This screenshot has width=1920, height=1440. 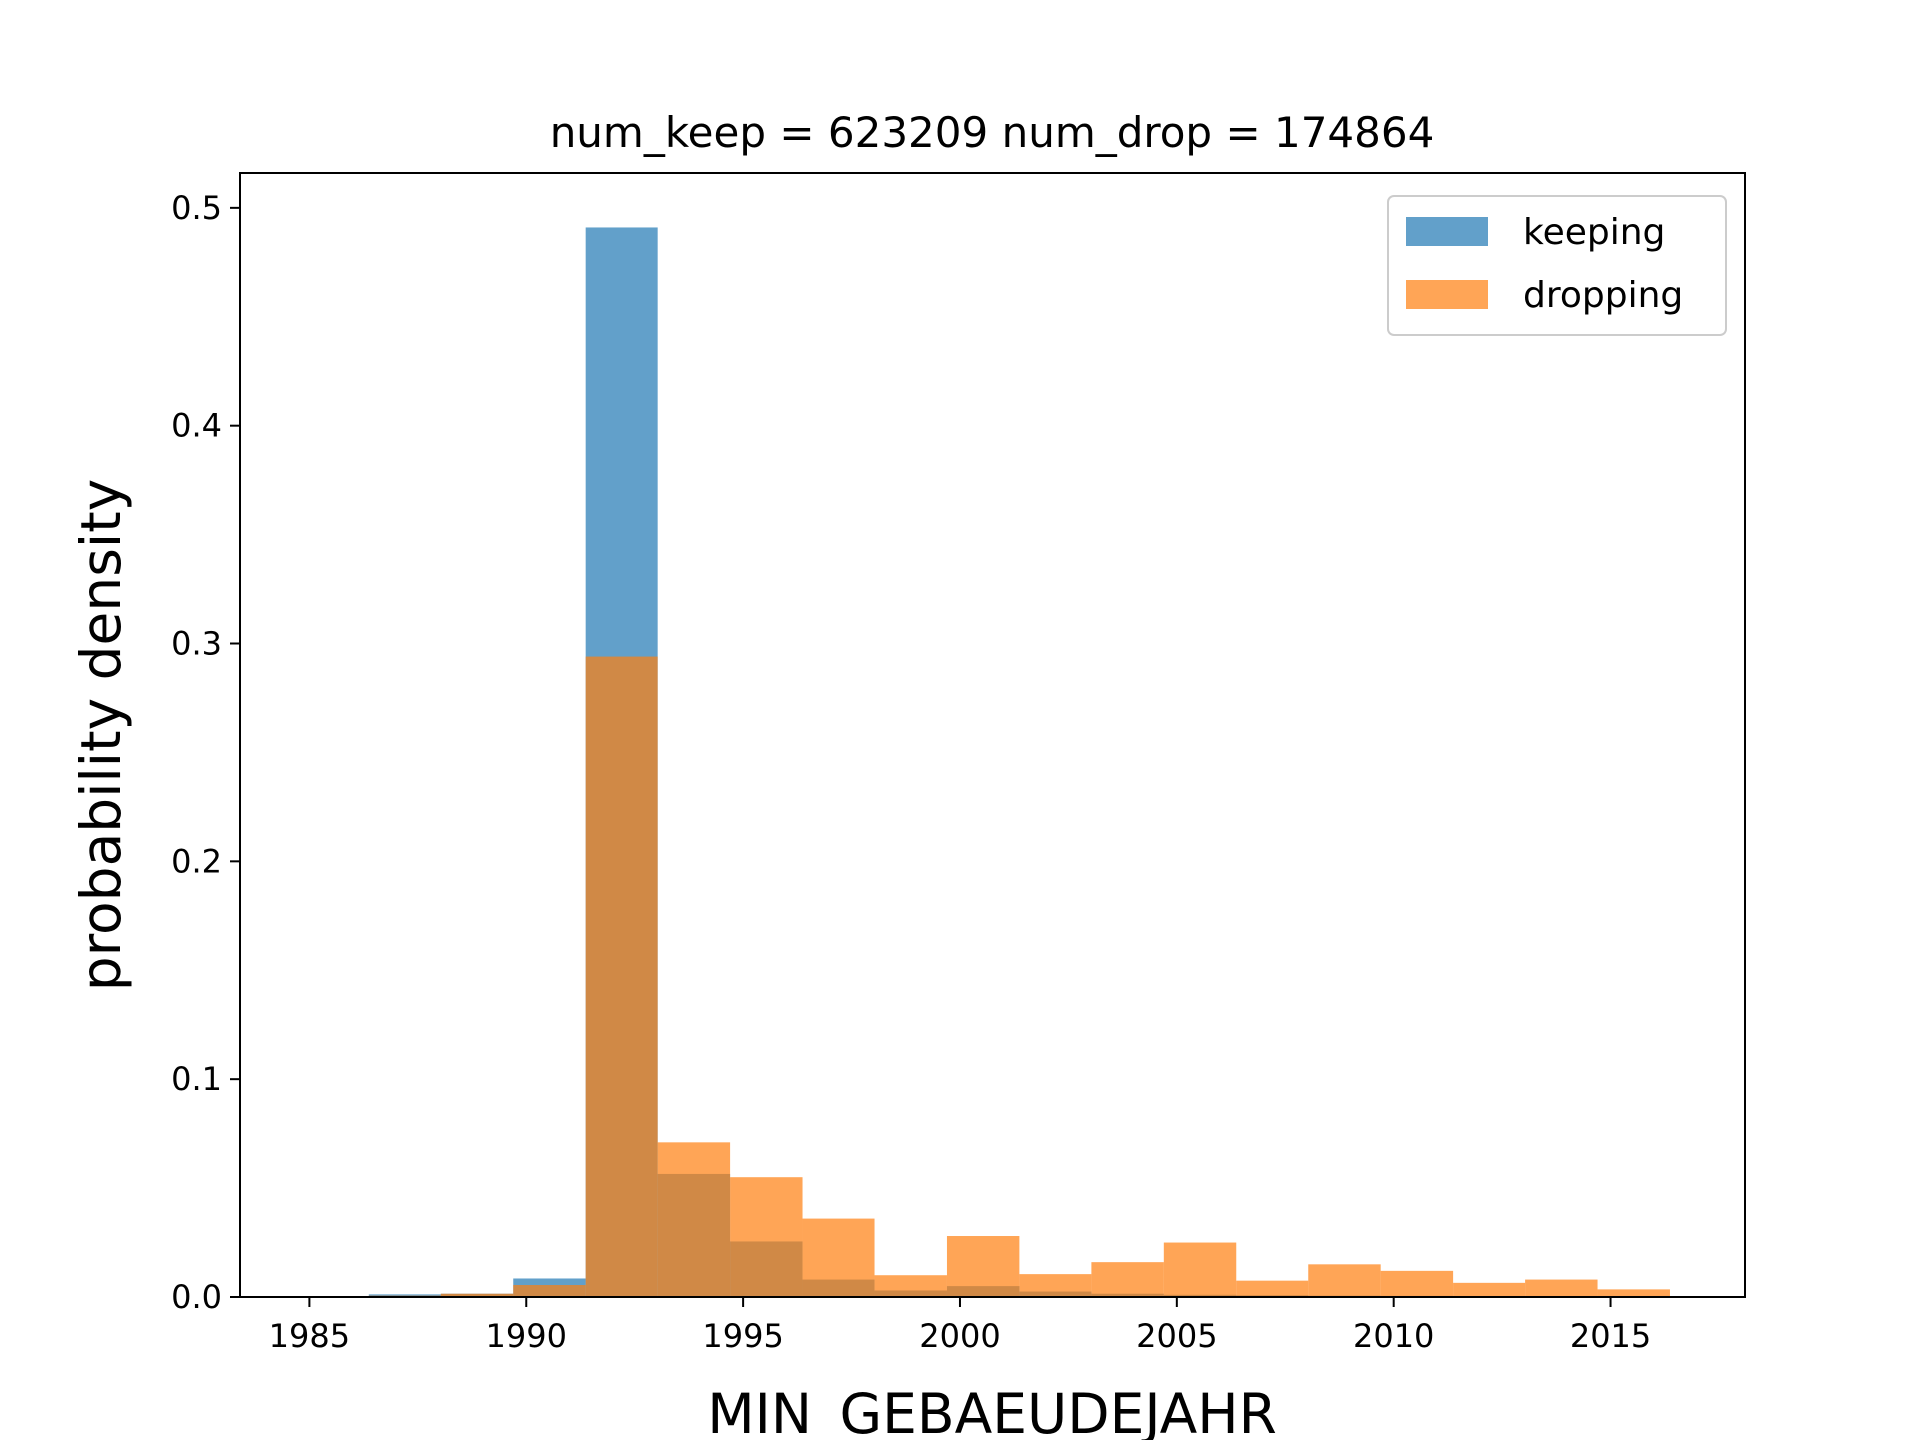 I want to click on x-tick-label-1990: 1990, so click(x=526, y=1336).